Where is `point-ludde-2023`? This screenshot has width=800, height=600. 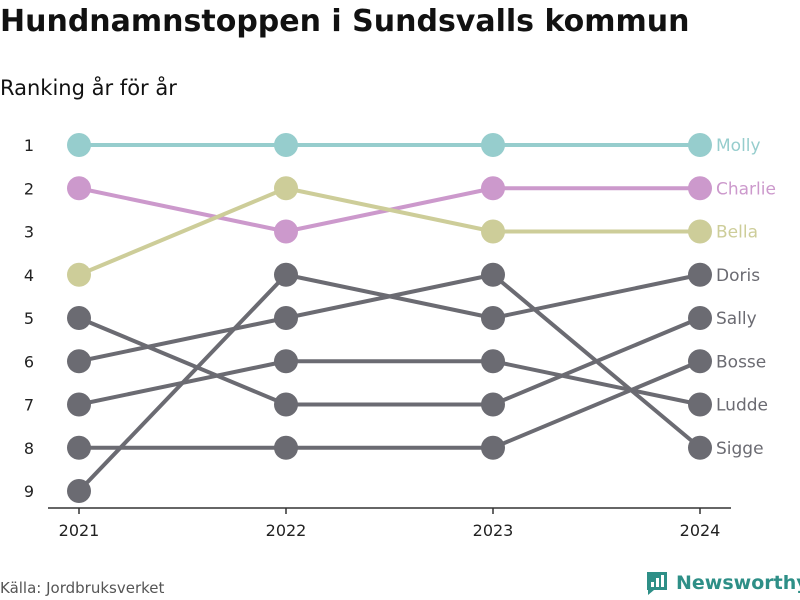 point-ludde-2023 is located at coordinates (493, 361).